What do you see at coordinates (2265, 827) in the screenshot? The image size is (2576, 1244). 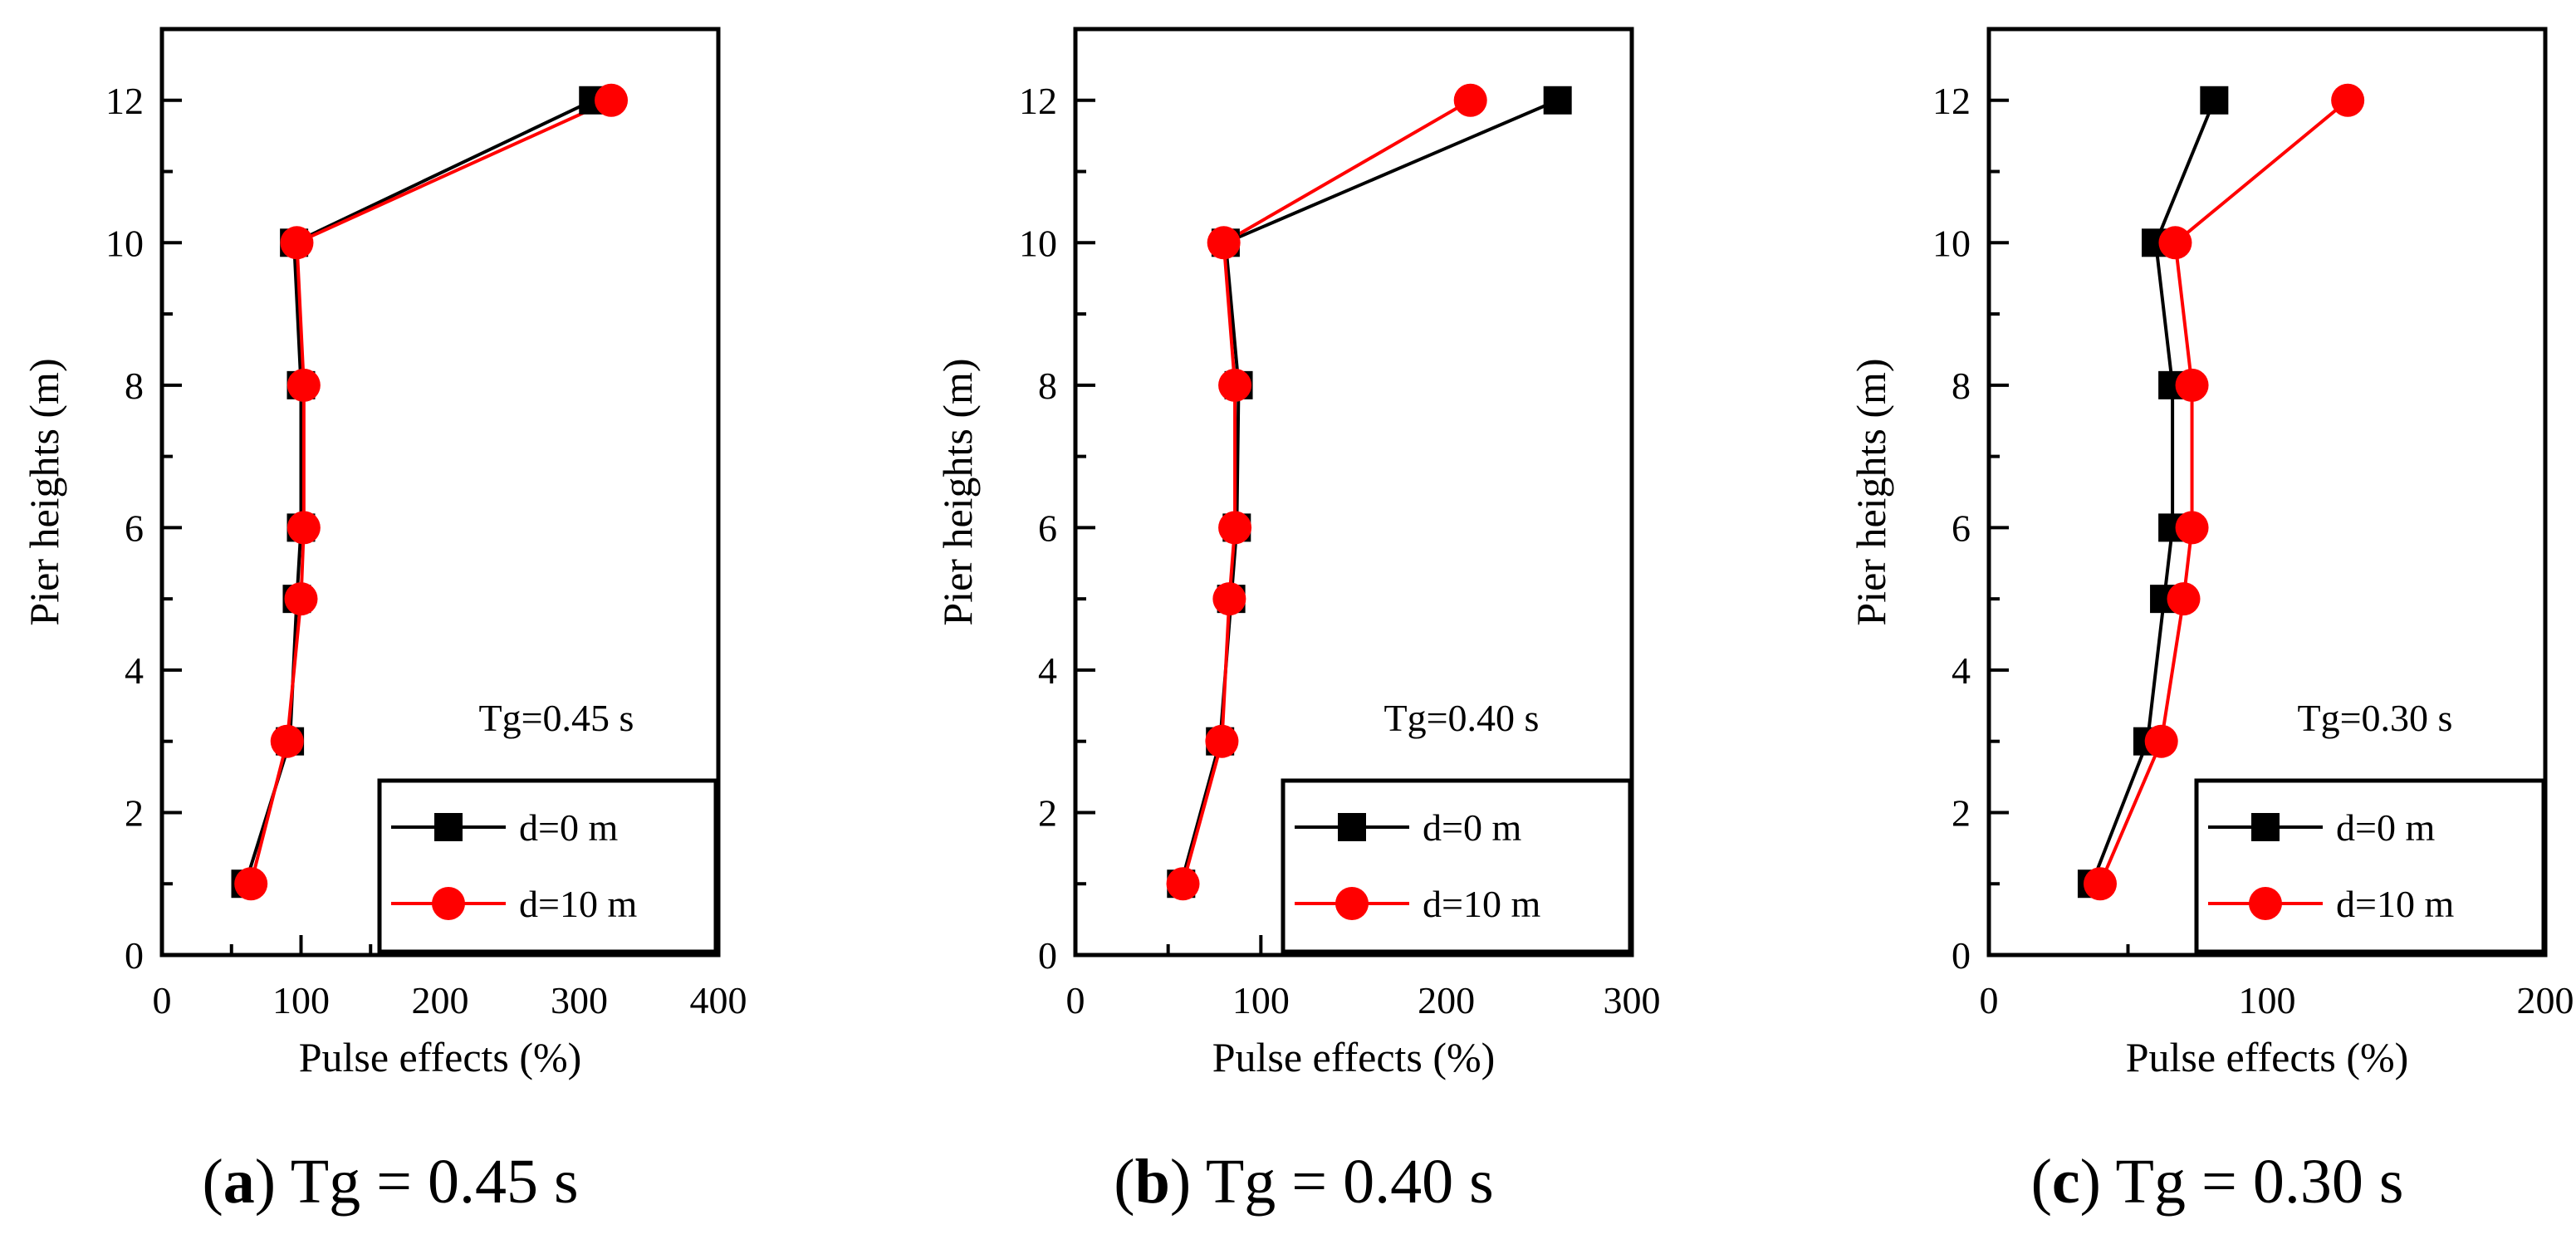 I see `legend-marker-square-c` at bounding box center [2265, 827].